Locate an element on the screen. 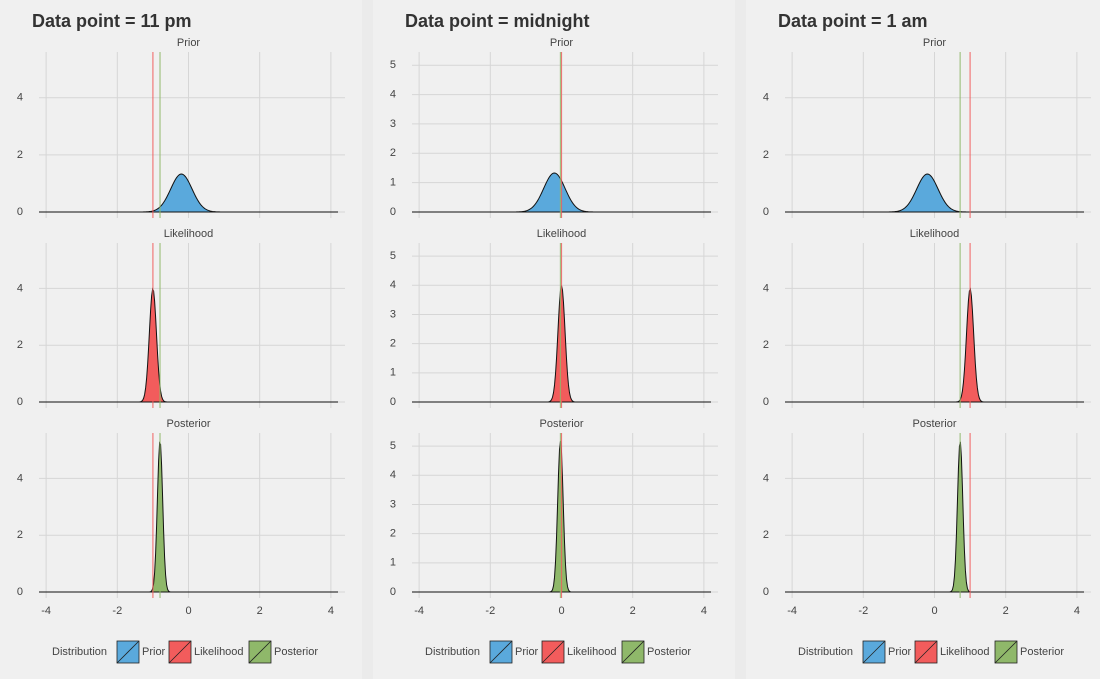  chart-title: Data point = 11 pm is located at coordinates (112, 21).